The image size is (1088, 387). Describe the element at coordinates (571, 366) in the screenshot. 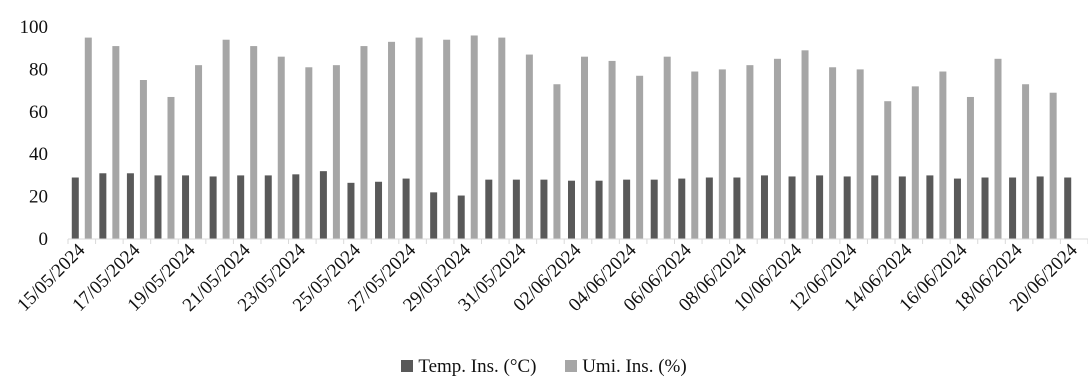

I see `legend-swatch-umi` at that location.